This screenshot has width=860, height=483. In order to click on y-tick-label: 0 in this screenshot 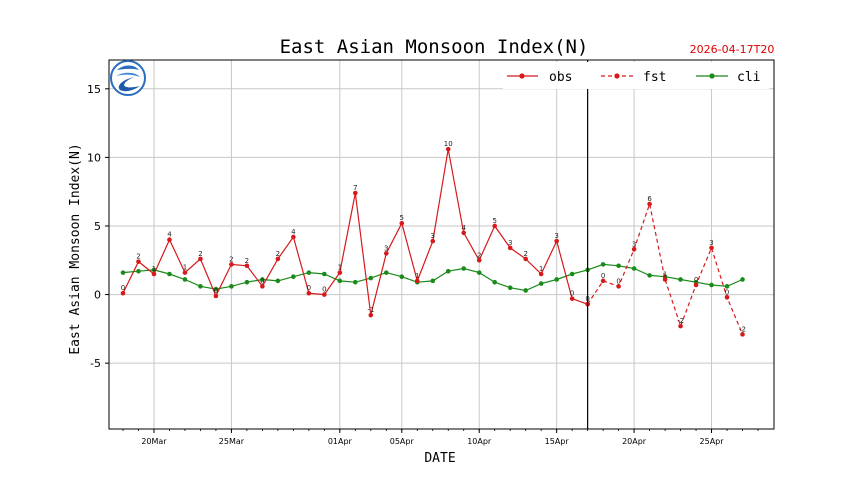, I will do `click(97, 295)`.